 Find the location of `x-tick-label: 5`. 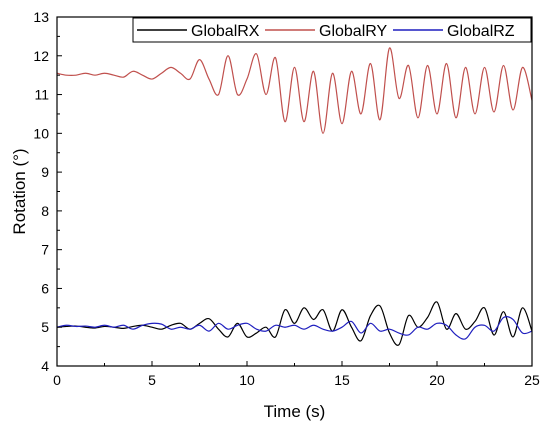

x-tick-label: 5 is located at coordinates (152, 380).